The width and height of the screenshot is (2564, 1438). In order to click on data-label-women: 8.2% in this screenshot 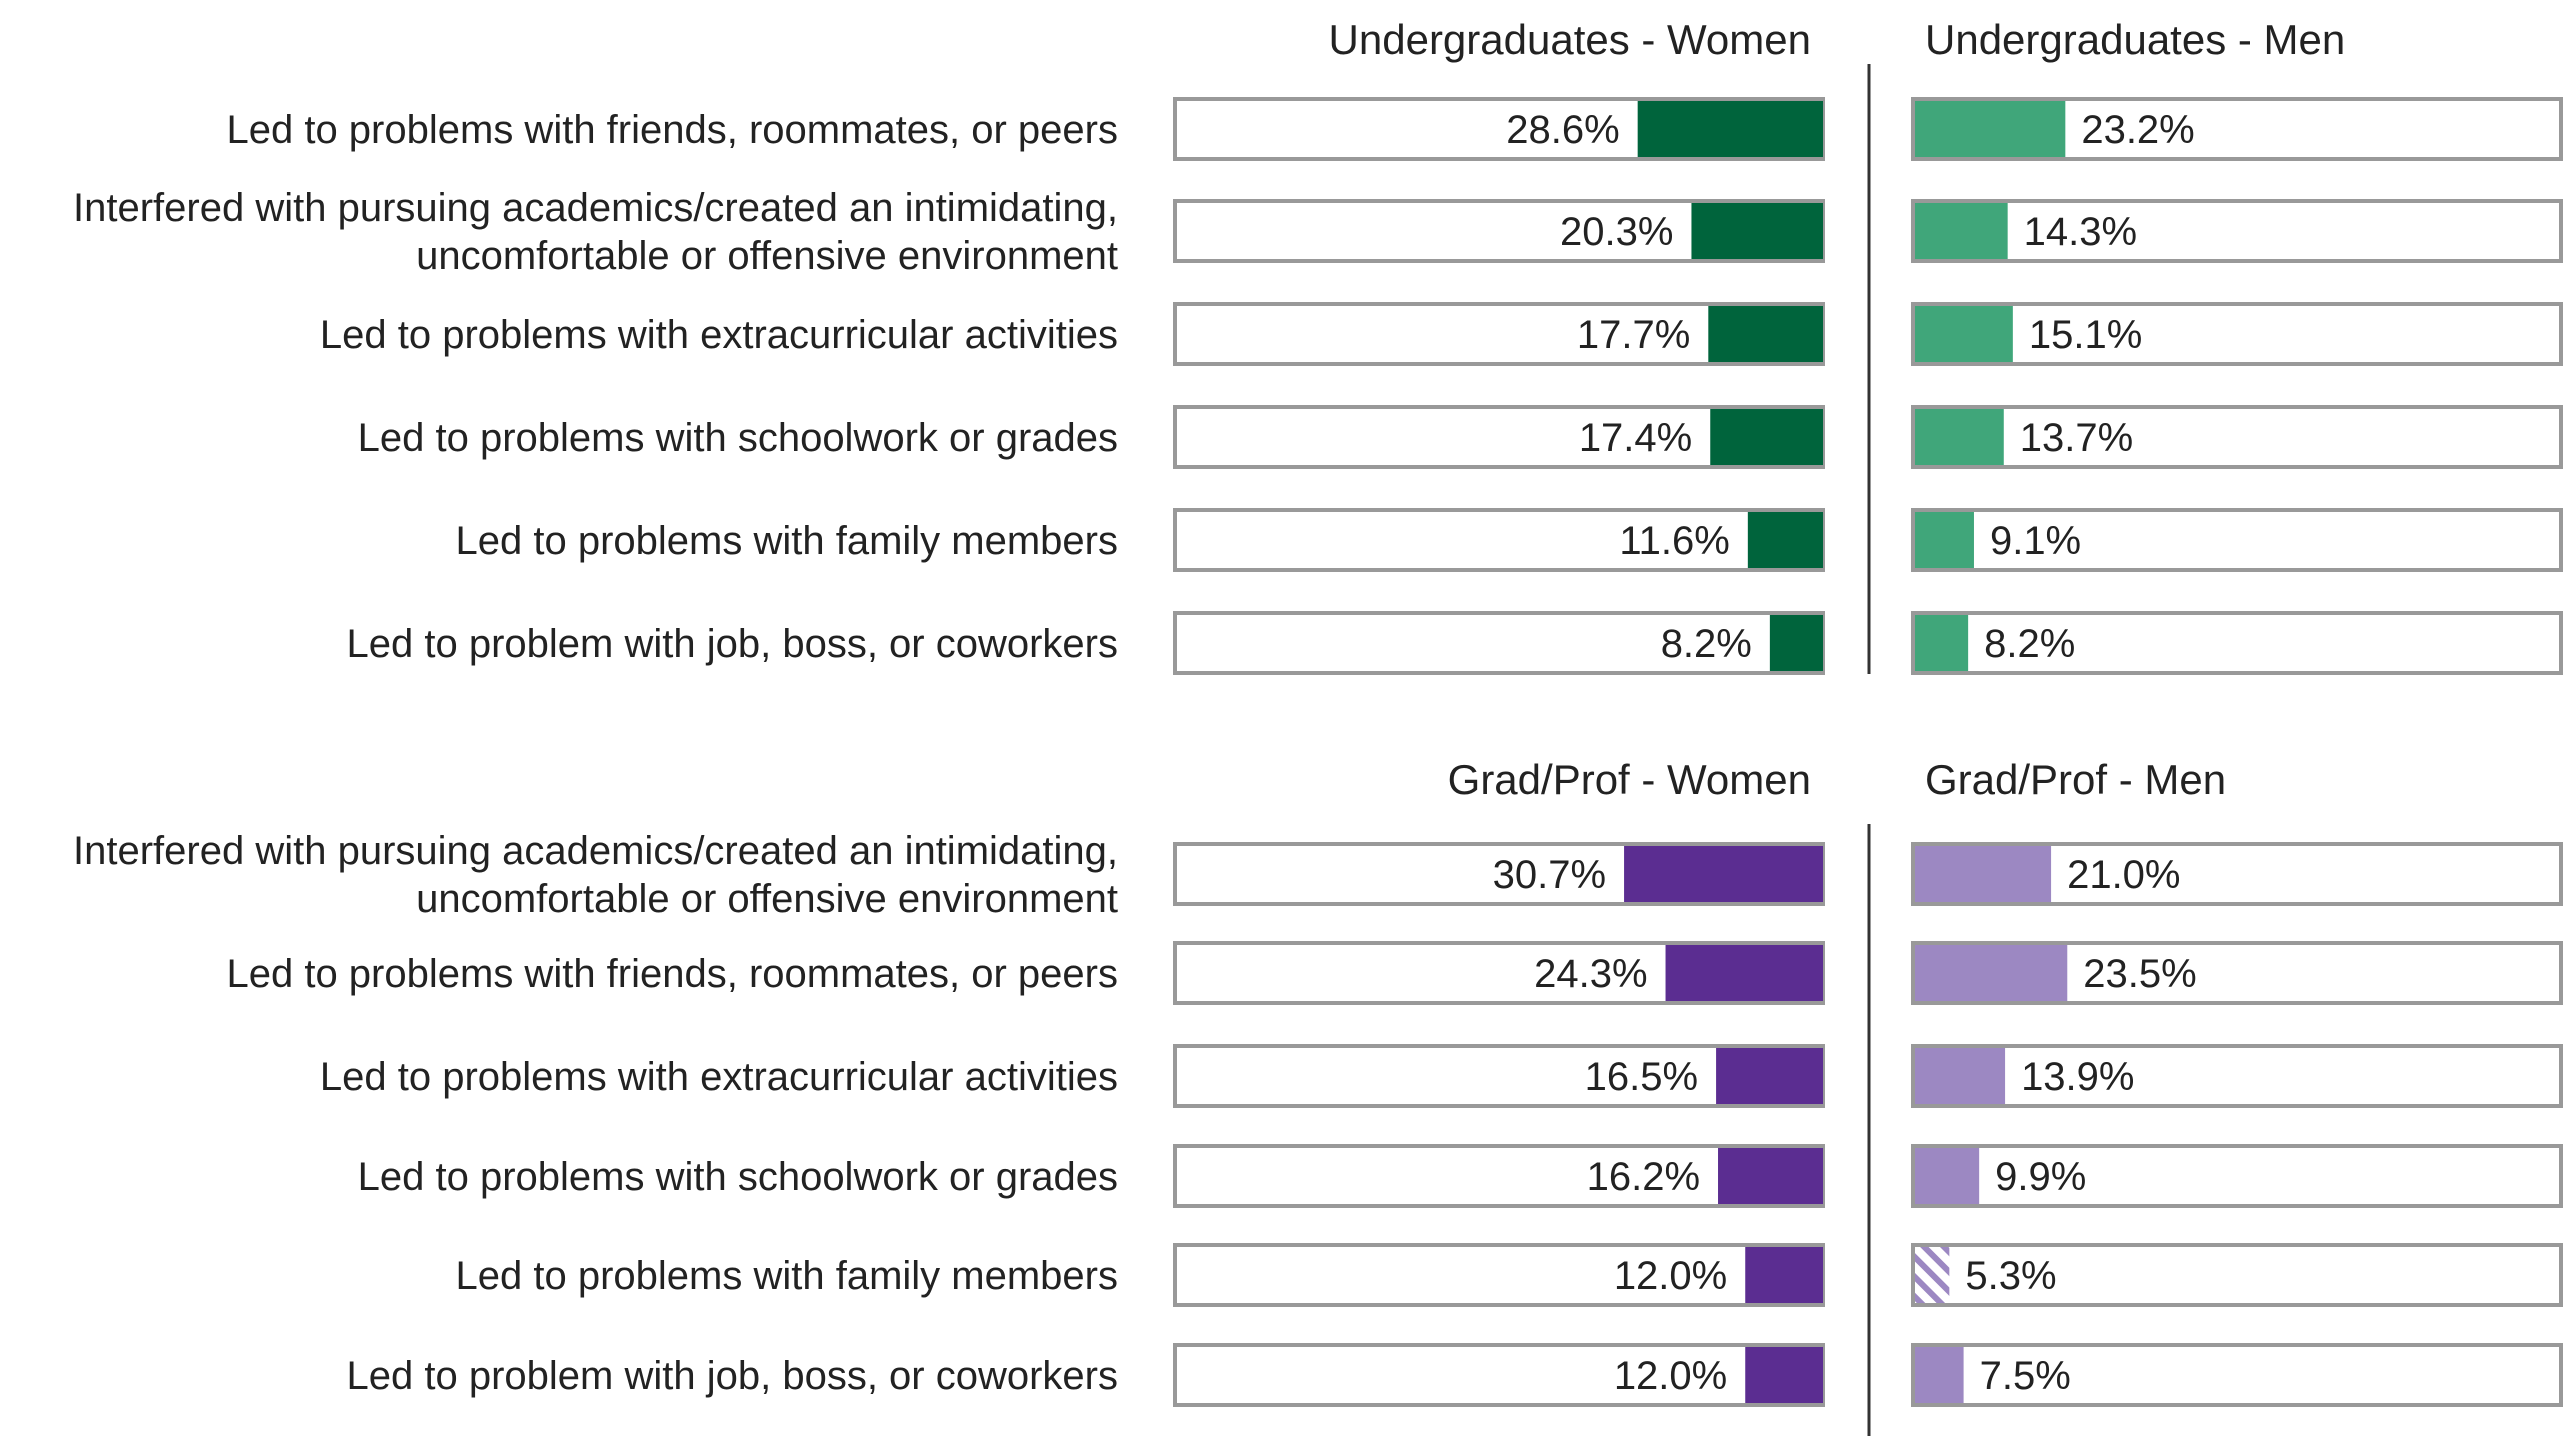, I will do `click(1706, 644)`.